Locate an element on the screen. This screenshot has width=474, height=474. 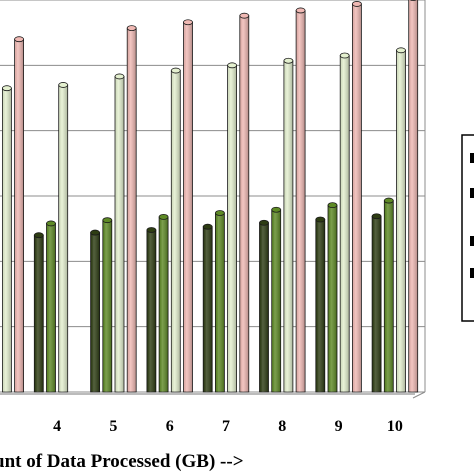
x-tick-label: 7 is located at coordinates (226, 426).